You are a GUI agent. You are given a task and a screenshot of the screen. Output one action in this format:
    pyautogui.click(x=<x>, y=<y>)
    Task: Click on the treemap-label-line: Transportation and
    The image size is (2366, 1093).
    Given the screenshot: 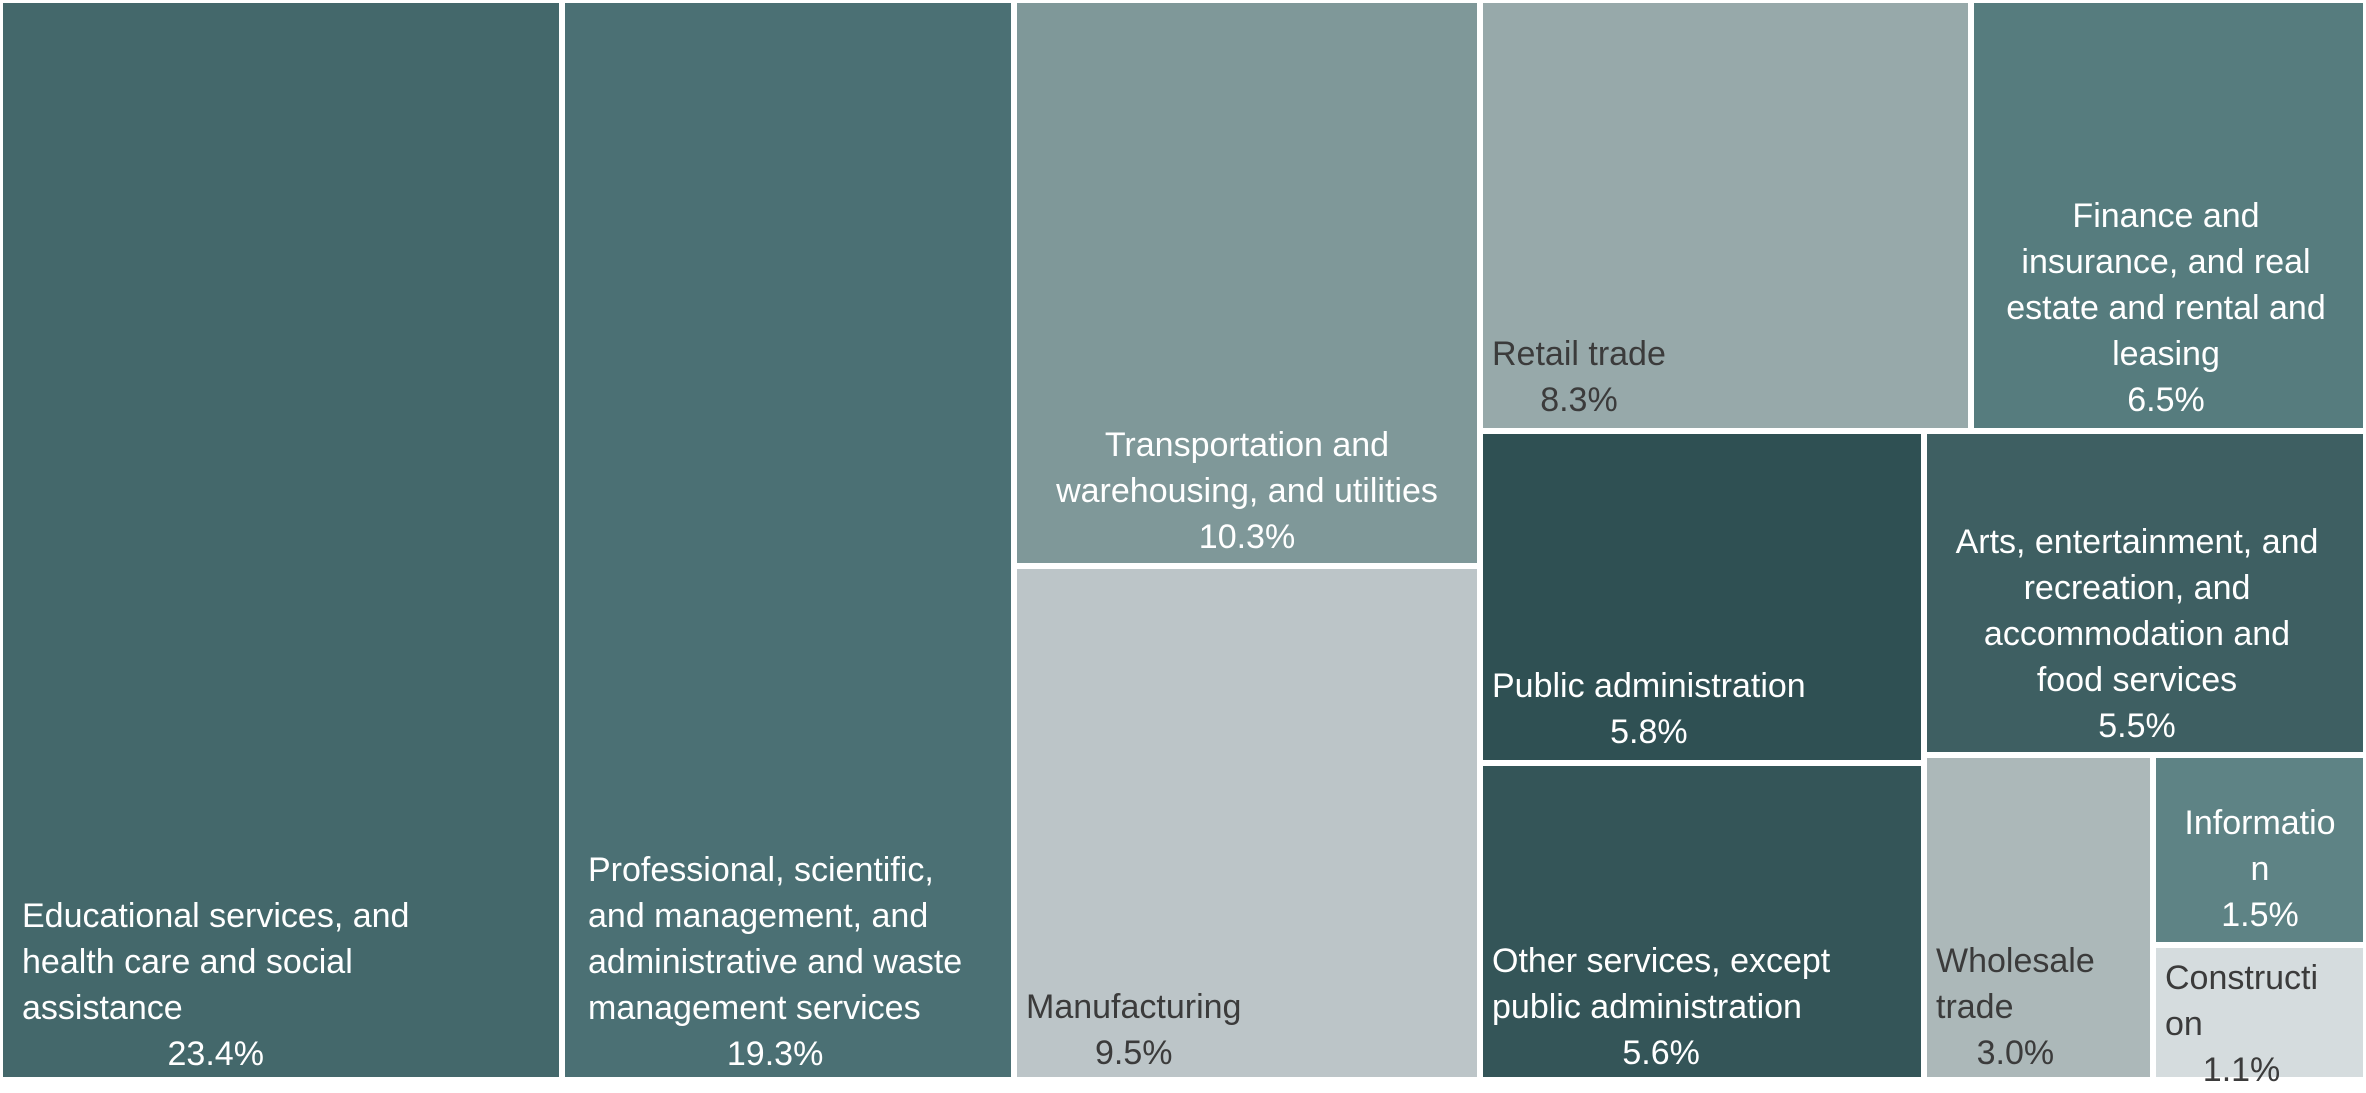 What is the action you would take?
    pyautogui.click(x=1247, y=445)
    